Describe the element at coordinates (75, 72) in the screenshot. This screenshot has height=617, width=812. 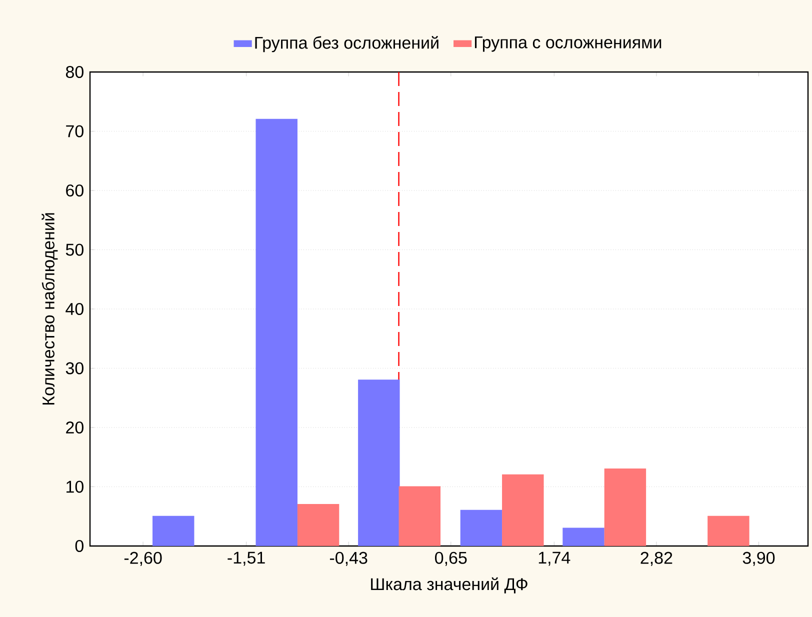
I see `y-tick-label: 80` at that location.